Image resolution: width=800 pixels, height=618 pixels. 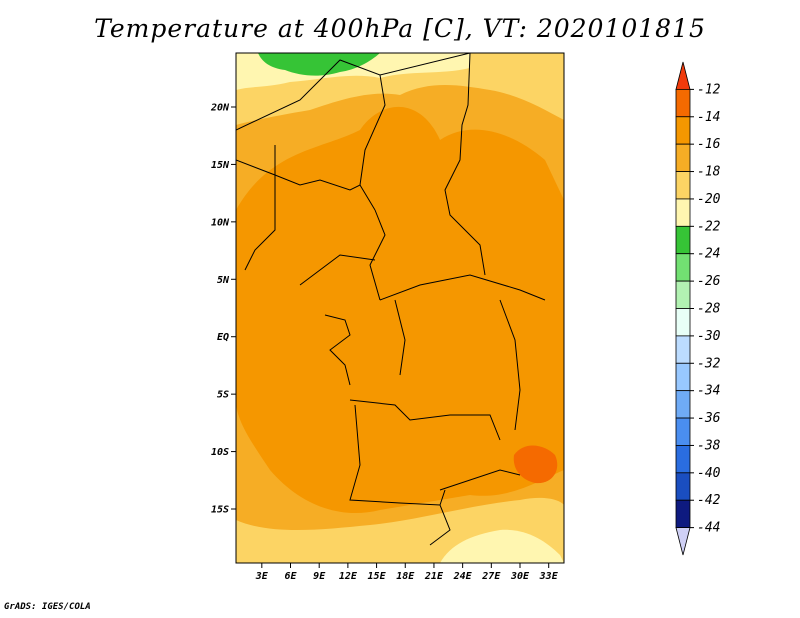 I want to click on colorbar-label: -26, so click(x=709, y=281).